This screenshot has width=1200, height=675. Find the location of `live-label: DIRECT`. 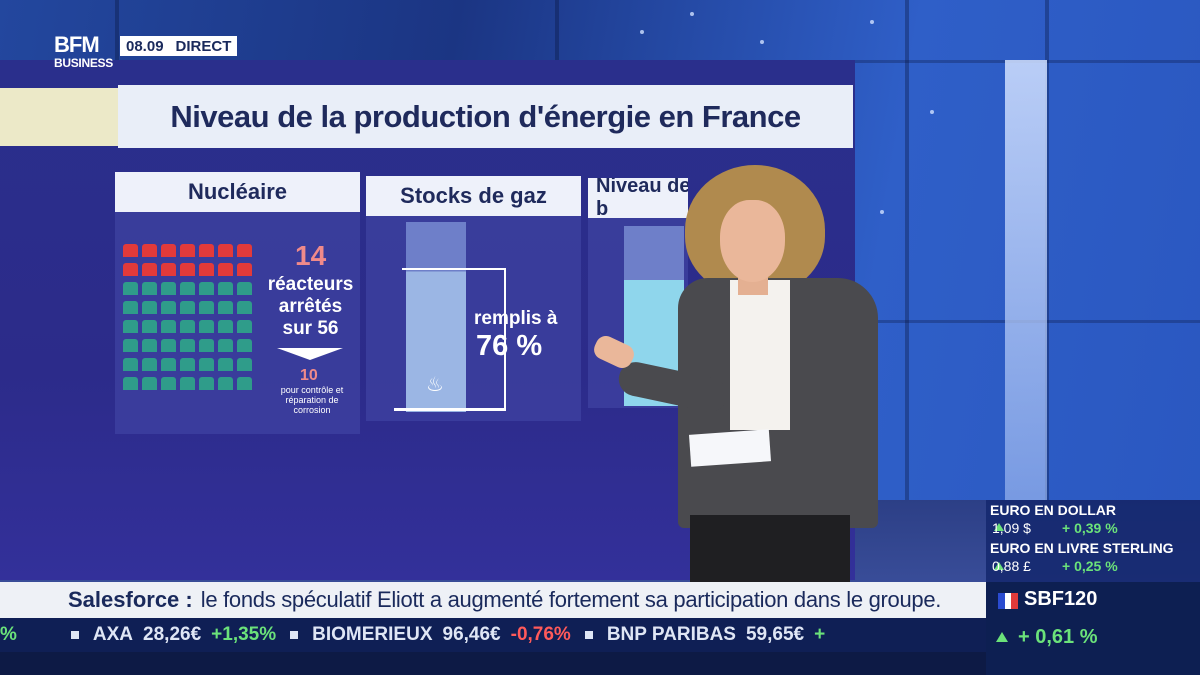

live-label: DIRECT is located at coordinates (203, 46).